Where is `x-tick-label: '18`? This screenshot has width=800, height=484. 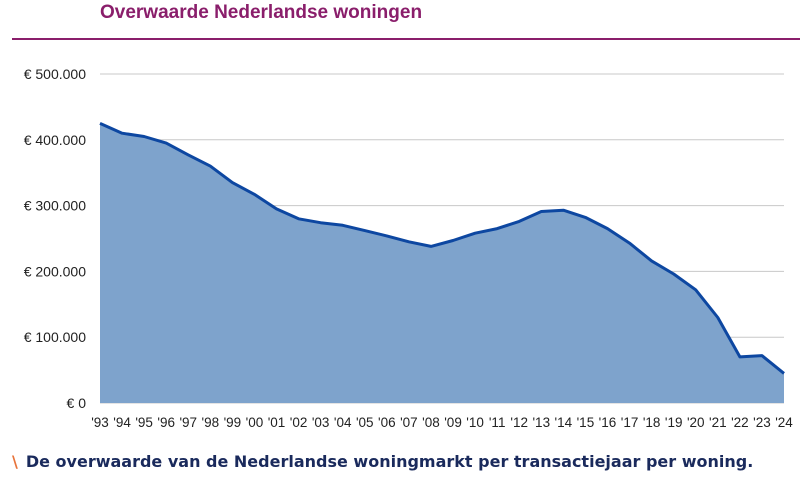 x-tick-label: '18 is located at coordinates (652, 422).